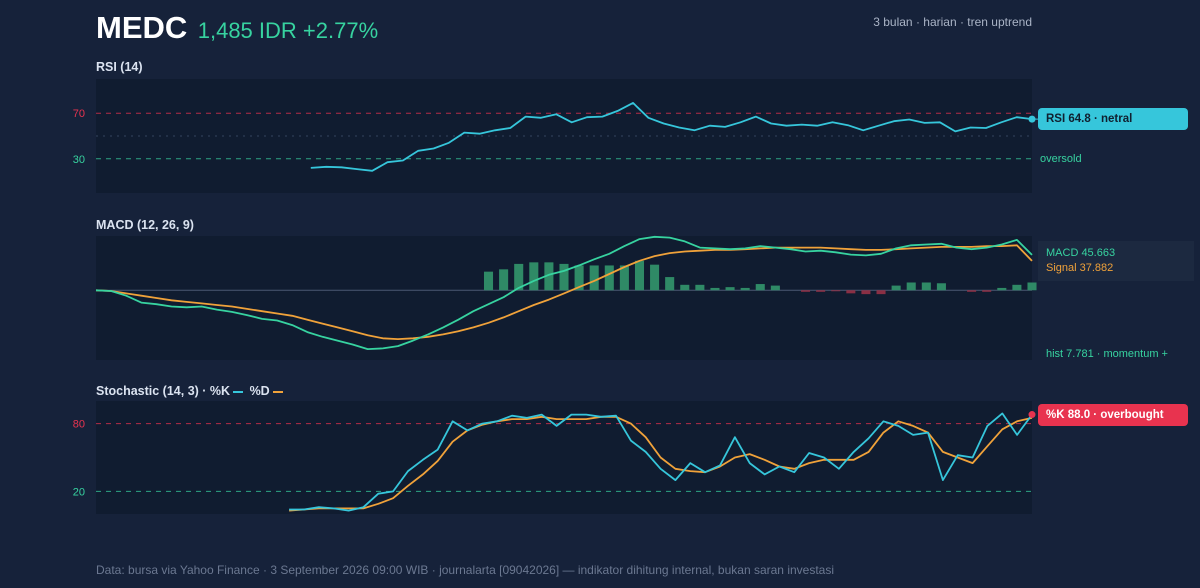 This screenshot has height=588, width=1200. I want to click on stoch-panel-bg, so click(564, 457).